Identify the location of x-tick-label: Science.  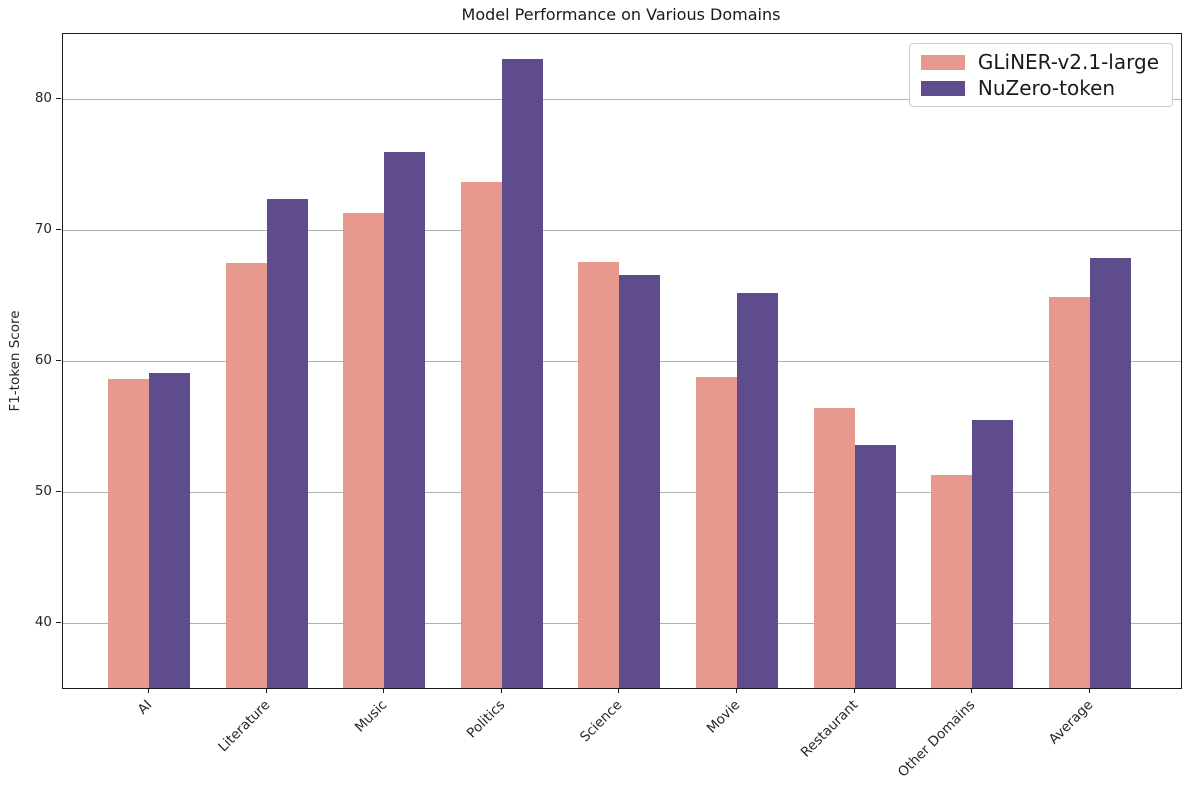
(601, 721).